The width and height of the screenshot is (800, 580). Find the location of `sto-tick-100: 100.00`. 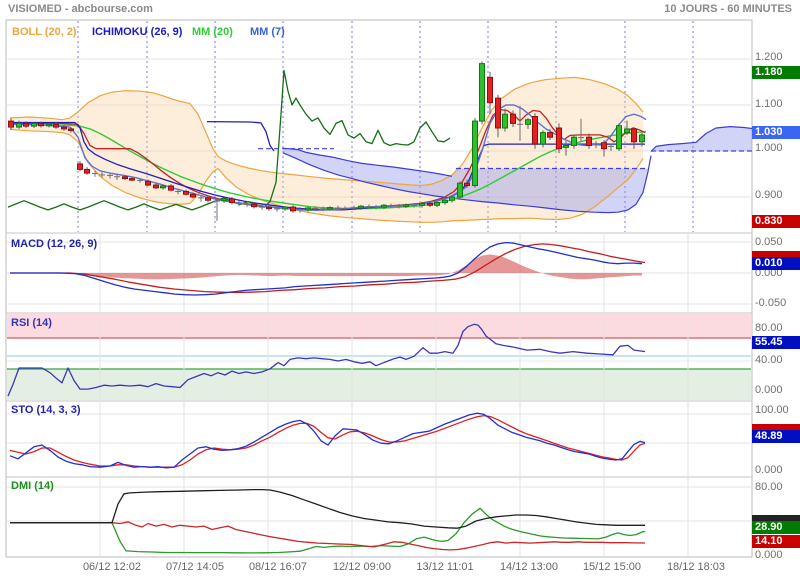

sto-tick-100: 100.00 is located at coordinates (772, 410).